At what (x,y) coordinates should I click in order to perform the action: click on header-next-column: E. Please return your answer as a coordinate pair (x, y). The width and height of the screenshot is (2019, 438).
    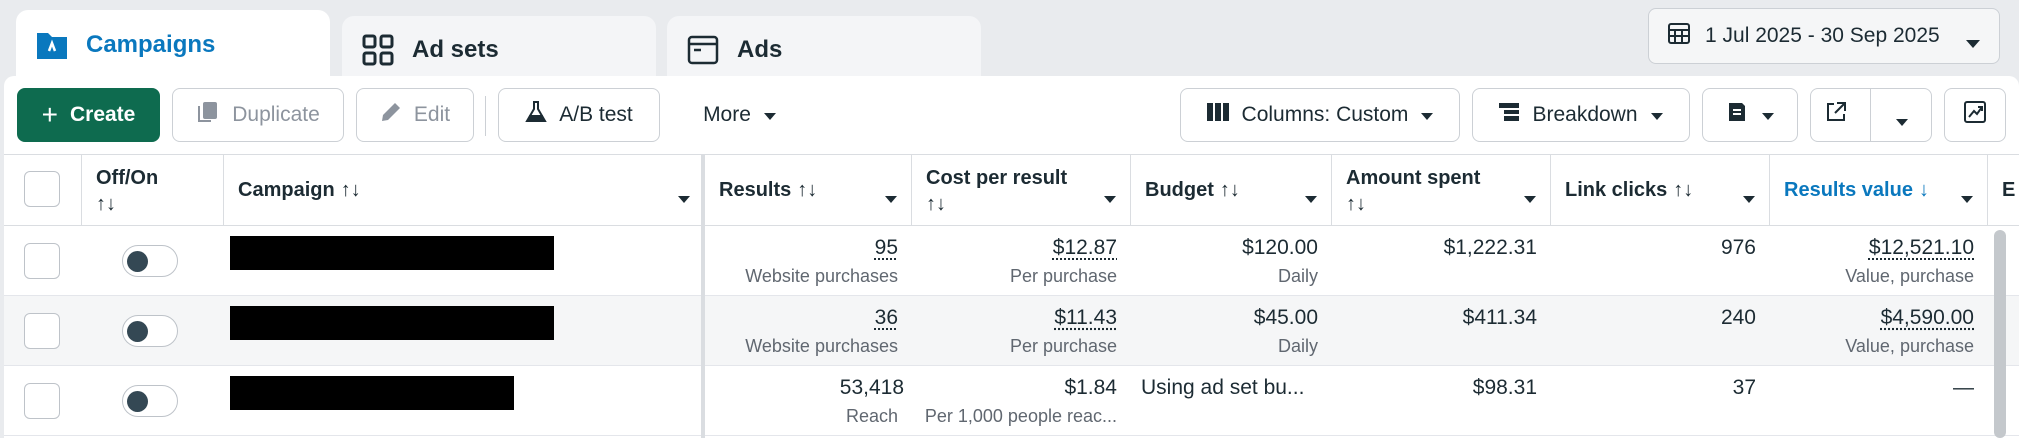
    Looking at the image, I should click on (2003, 190).